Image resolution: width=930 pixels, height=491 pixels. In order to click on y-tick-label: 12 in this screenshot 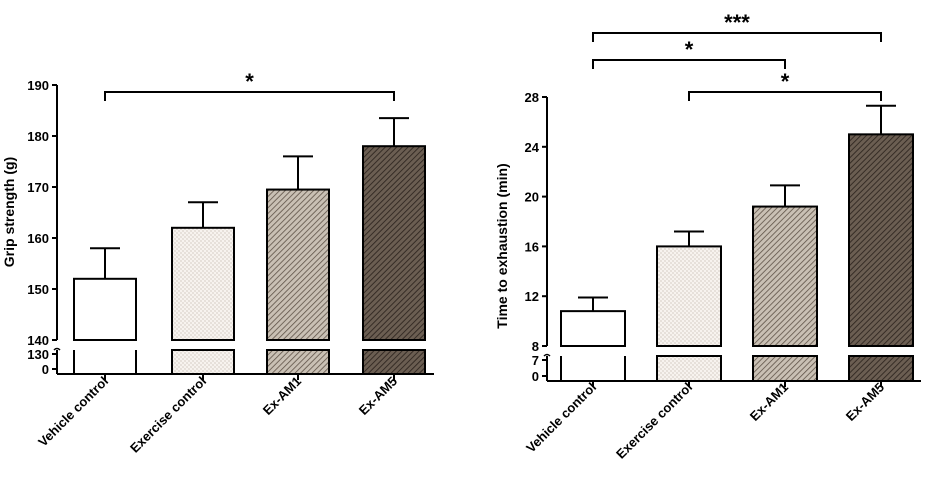, I will do `click(532, 296)`.